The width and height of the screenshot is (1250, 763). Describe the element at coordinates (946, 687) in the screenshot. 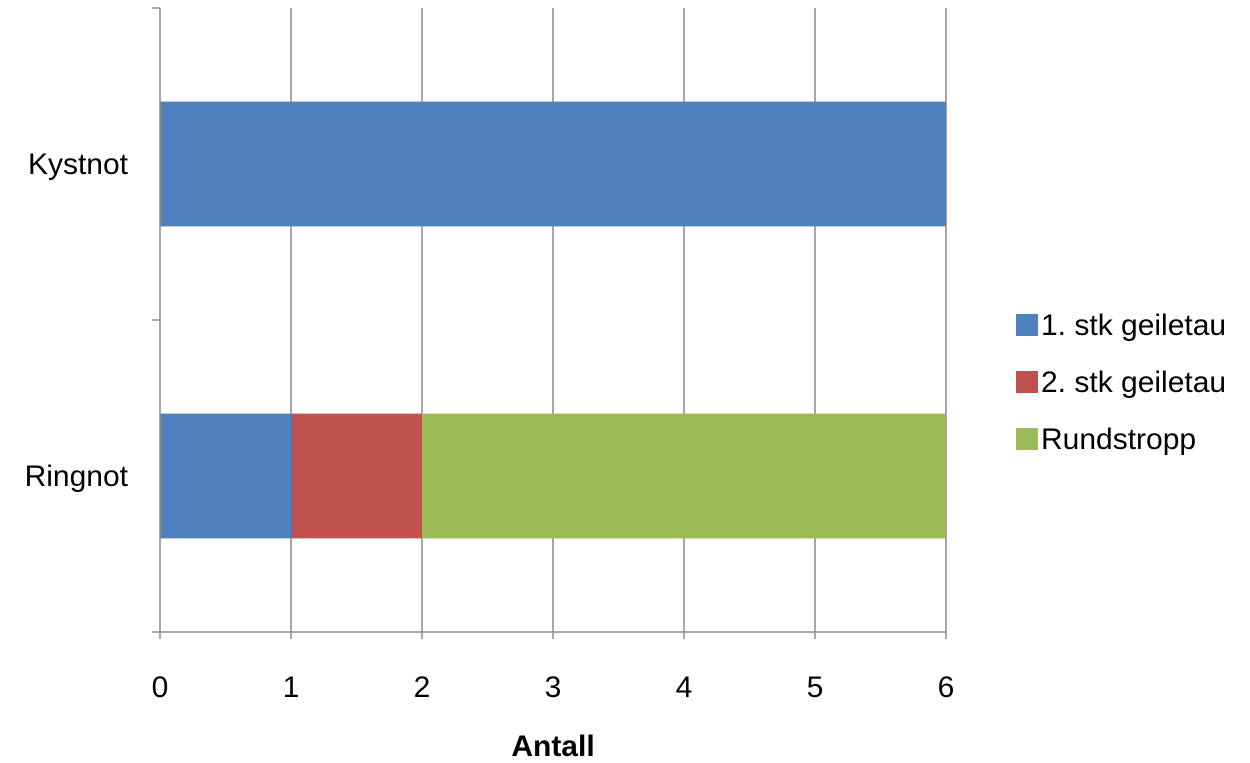

I see `x-tick-6: 6` at that location.